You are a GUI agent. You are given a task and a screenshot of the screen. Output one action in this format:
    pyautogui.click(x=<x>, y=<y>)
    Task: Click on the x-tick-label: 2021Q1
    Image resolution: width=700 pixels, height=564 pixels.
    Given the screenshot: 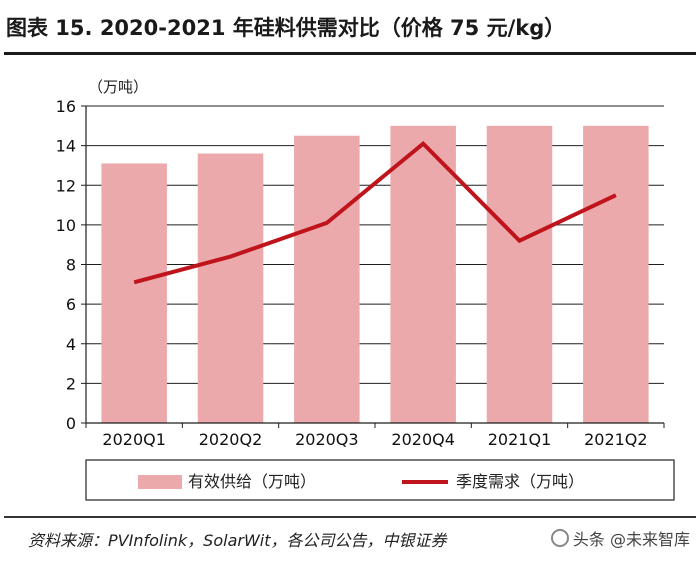 What is the action you would take?
    pyautogui.click(x=520, y=439)
    